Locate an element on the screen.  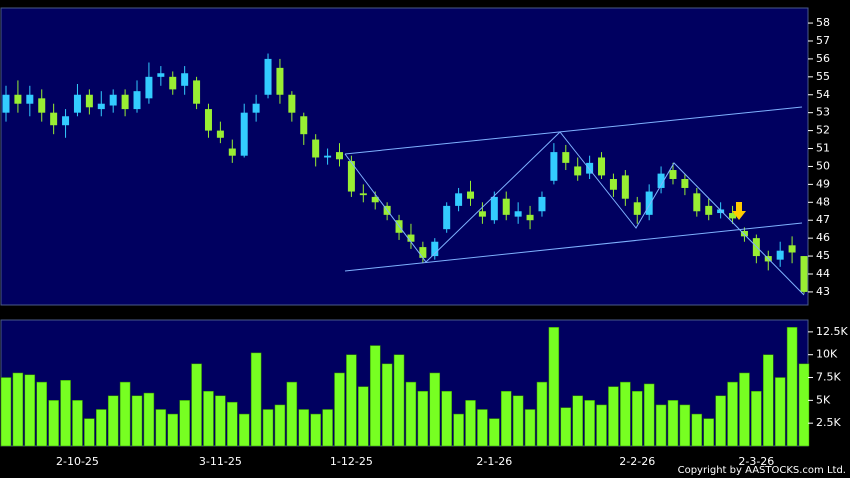
y-tick-label: 46 is located at coordinates (823, 237).